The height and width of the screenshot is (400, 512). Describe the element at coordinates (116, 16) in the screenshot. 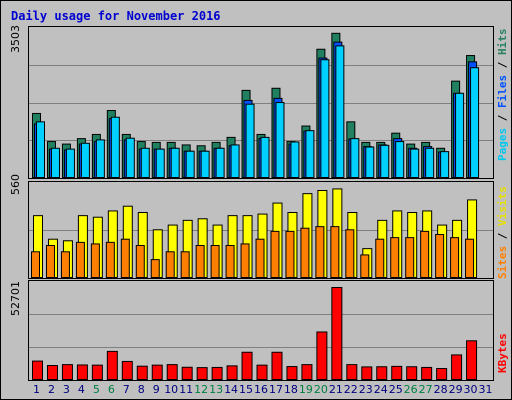

I see `chart-title: Daily usage for November 2016` at that location.